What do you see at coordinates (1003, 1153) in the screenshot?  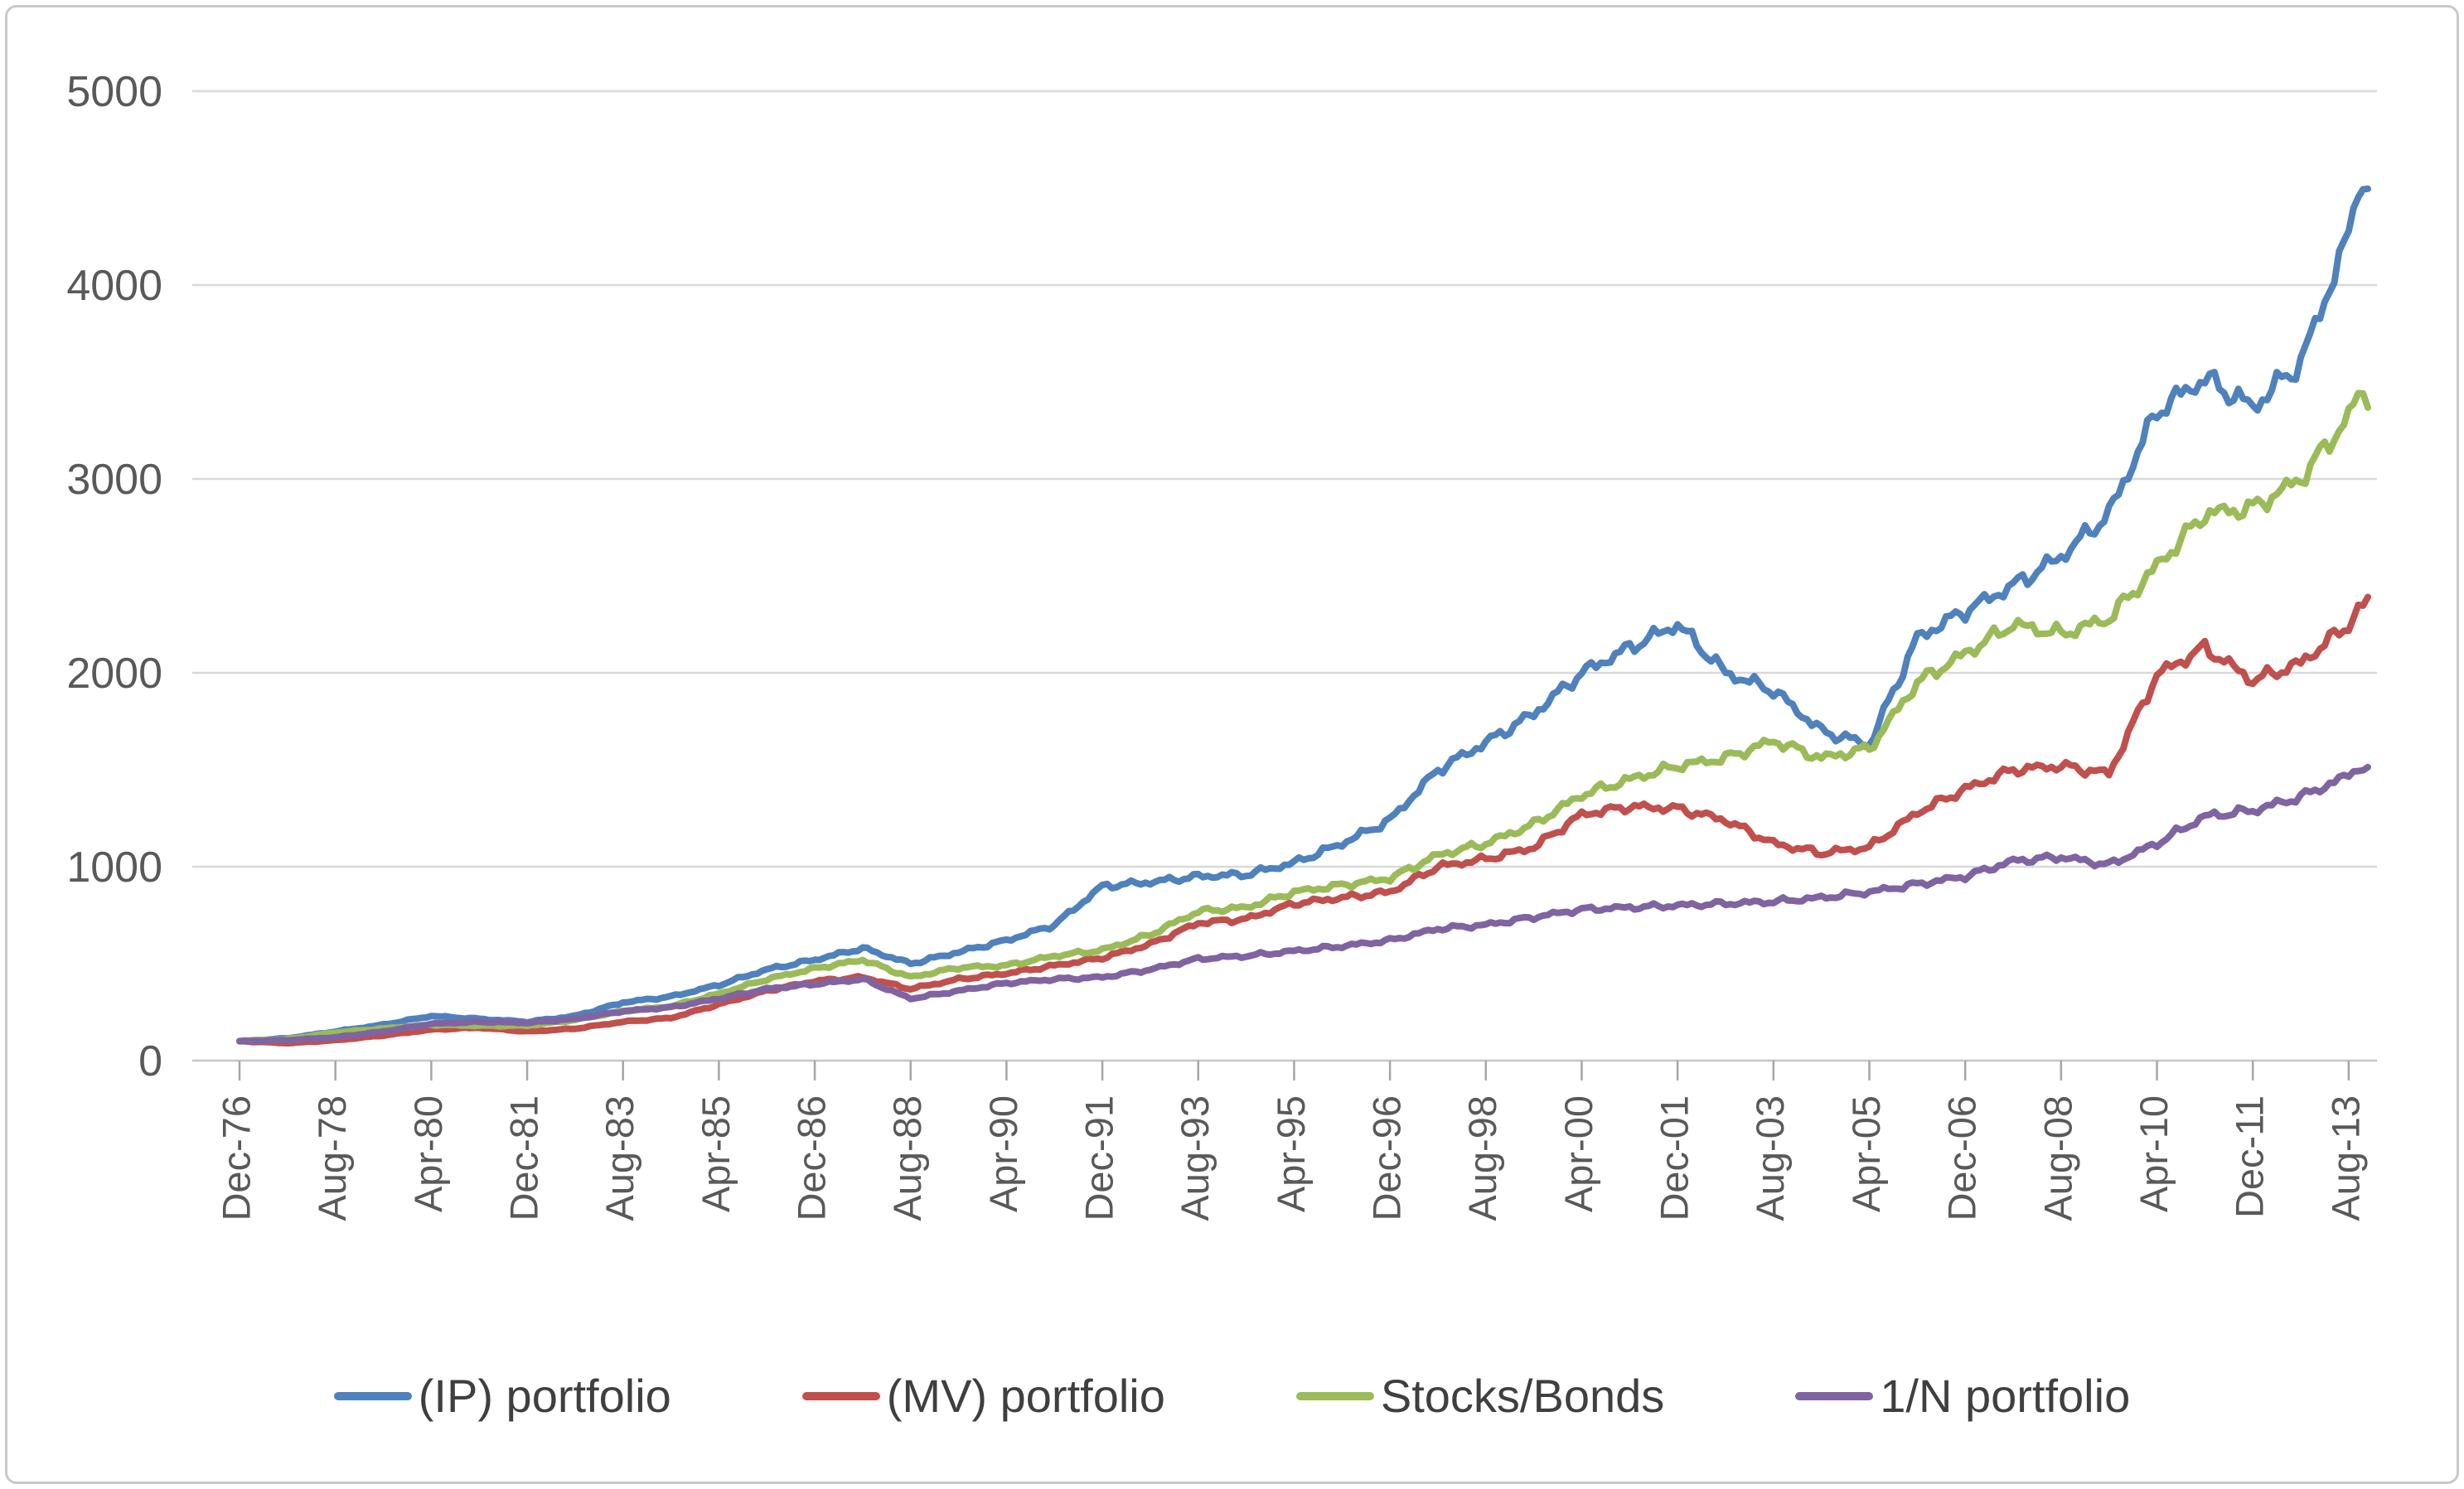 I see `x-axis-tick-label: Apr-90` at bounding box center [1003, 1153].